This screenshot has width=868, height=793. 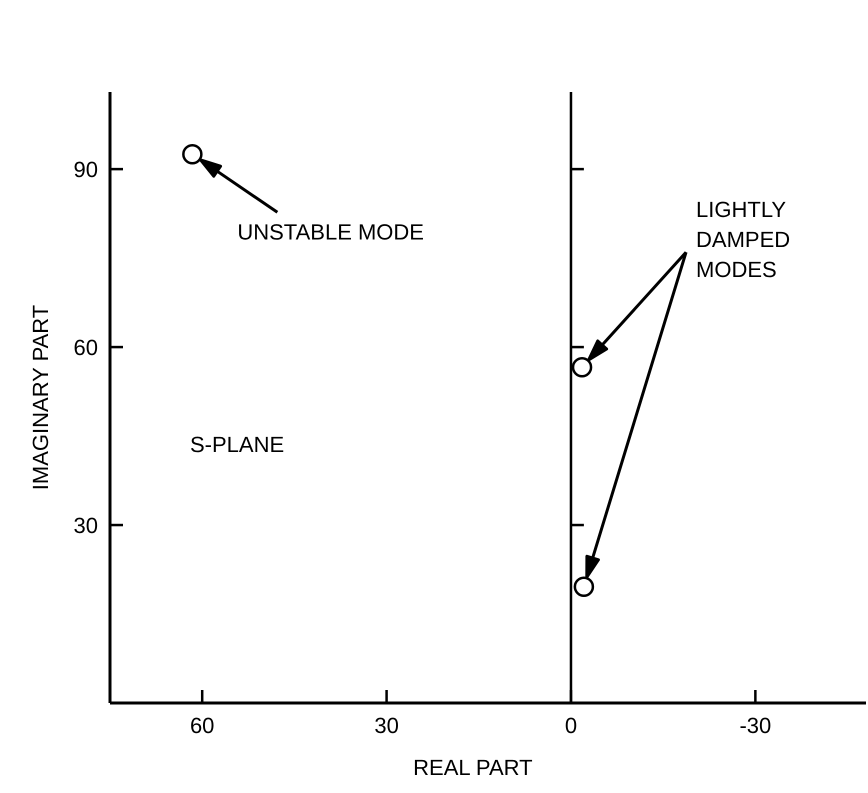 I want to click on y-tick-label: 30, so click(x=86, y=525).